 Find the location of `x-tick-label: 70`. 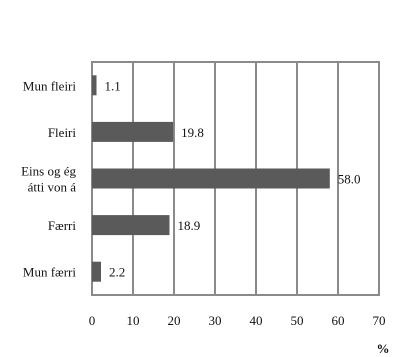

x-tick-label: 70 is located at coordinates (379, 320).